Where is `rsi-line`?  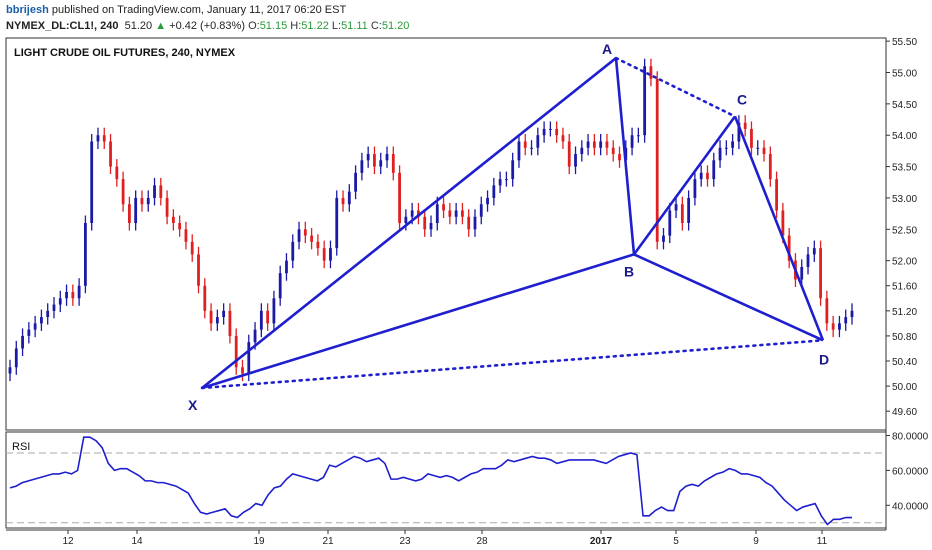 rsi-line is located at coordinates (430, 481).